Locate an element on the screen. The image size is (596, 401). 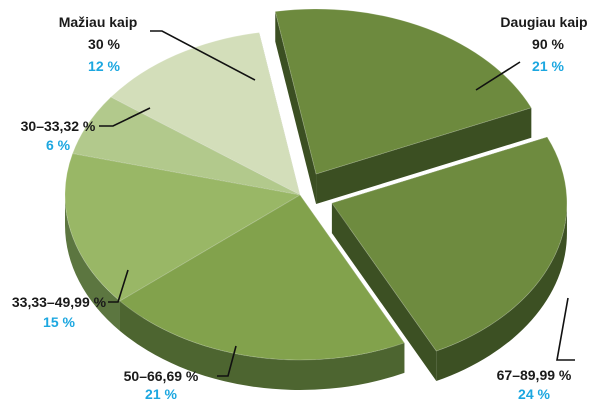
label-maziau-kaip-sub: 30 % is located at coordinates (104, 44).